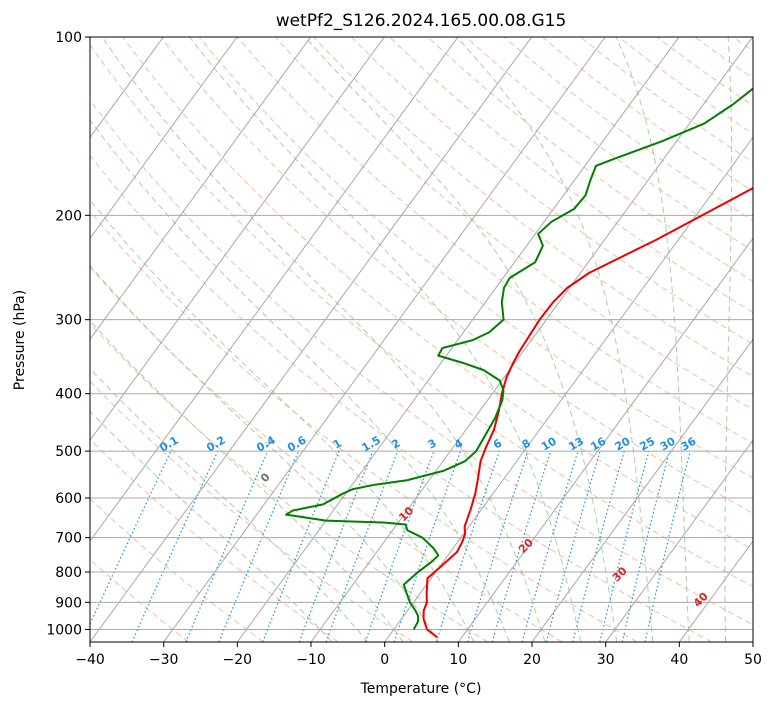  What do you see at coordinates (68, 539) in the screenshot?
I see `y-tick-label: 700` at bounding box center [68, 539].